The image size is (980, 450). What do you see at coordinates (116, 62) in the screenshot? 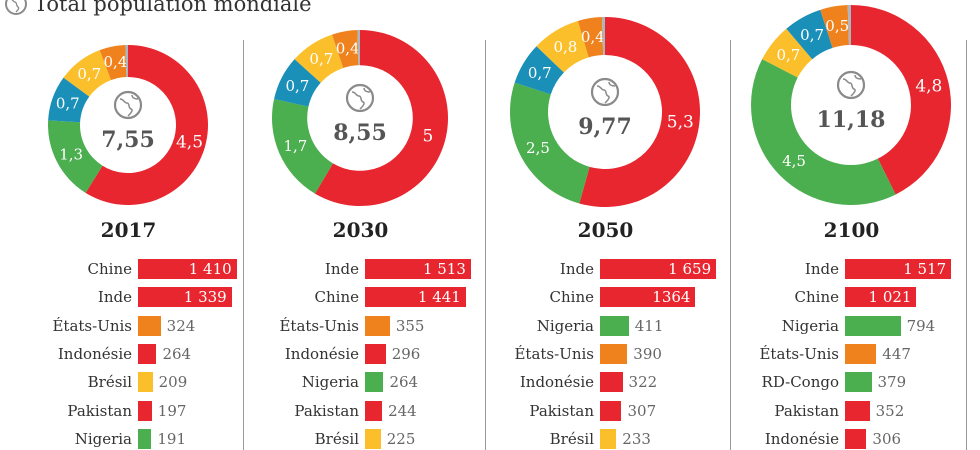
I see `segment-label: 0,4` at bounding box center [116, 62].